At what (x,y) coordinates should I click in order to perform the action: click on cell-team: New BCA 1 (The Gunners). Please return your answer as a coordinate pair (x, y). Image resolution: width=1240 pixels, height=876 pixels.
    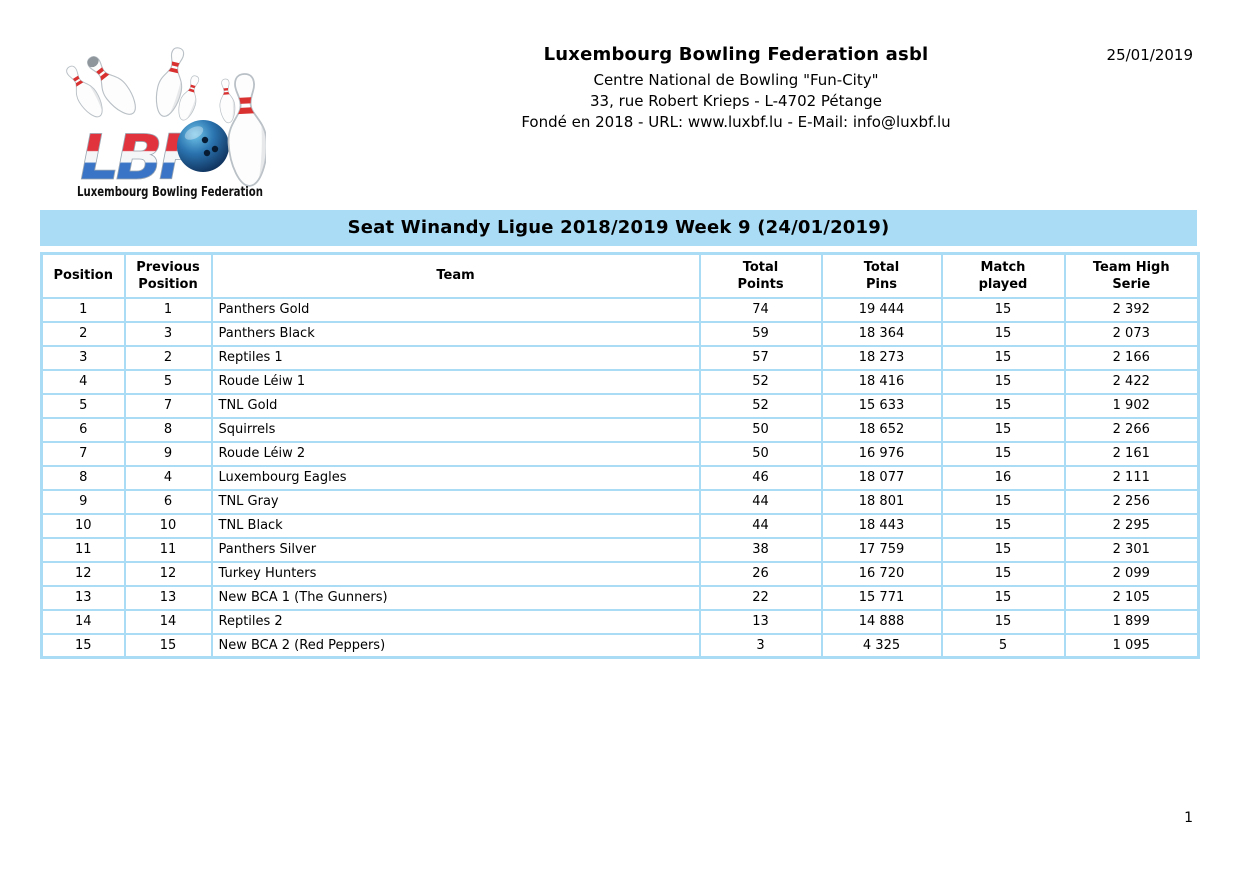
    Looking at the image, I should click on (455, 597).